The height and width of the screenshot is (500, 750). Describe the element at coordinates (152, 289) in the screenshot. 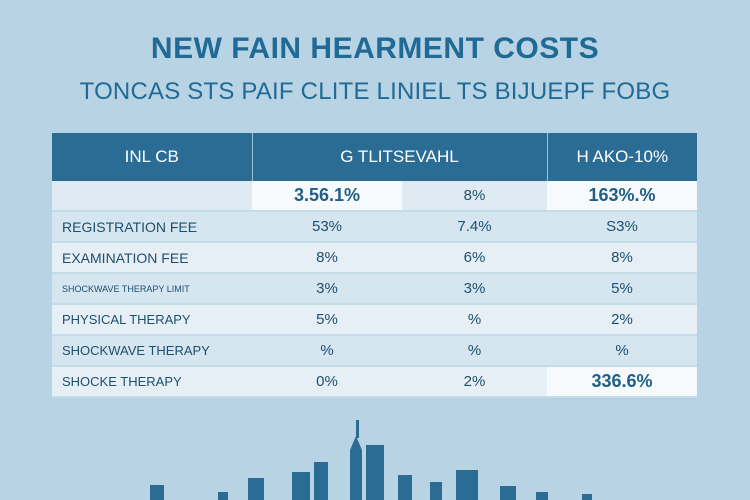

I see `row-label: SHOCKWAVE THERAPY LIMIT` at that location.